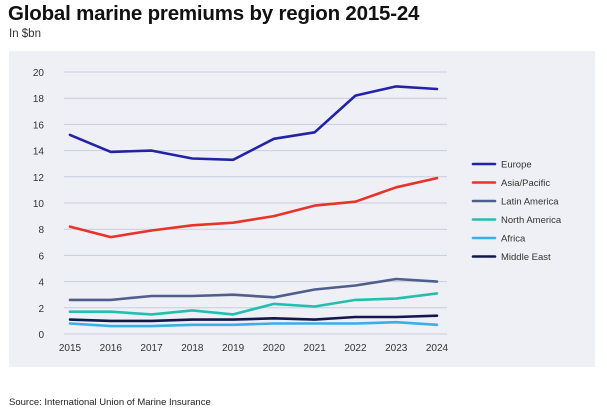 This screenshot has height=413, width=607. What do you see at coordinates (41, 309) in the screenshot?
I see `y-tick-label: 2` at bounding box center [41, 309].